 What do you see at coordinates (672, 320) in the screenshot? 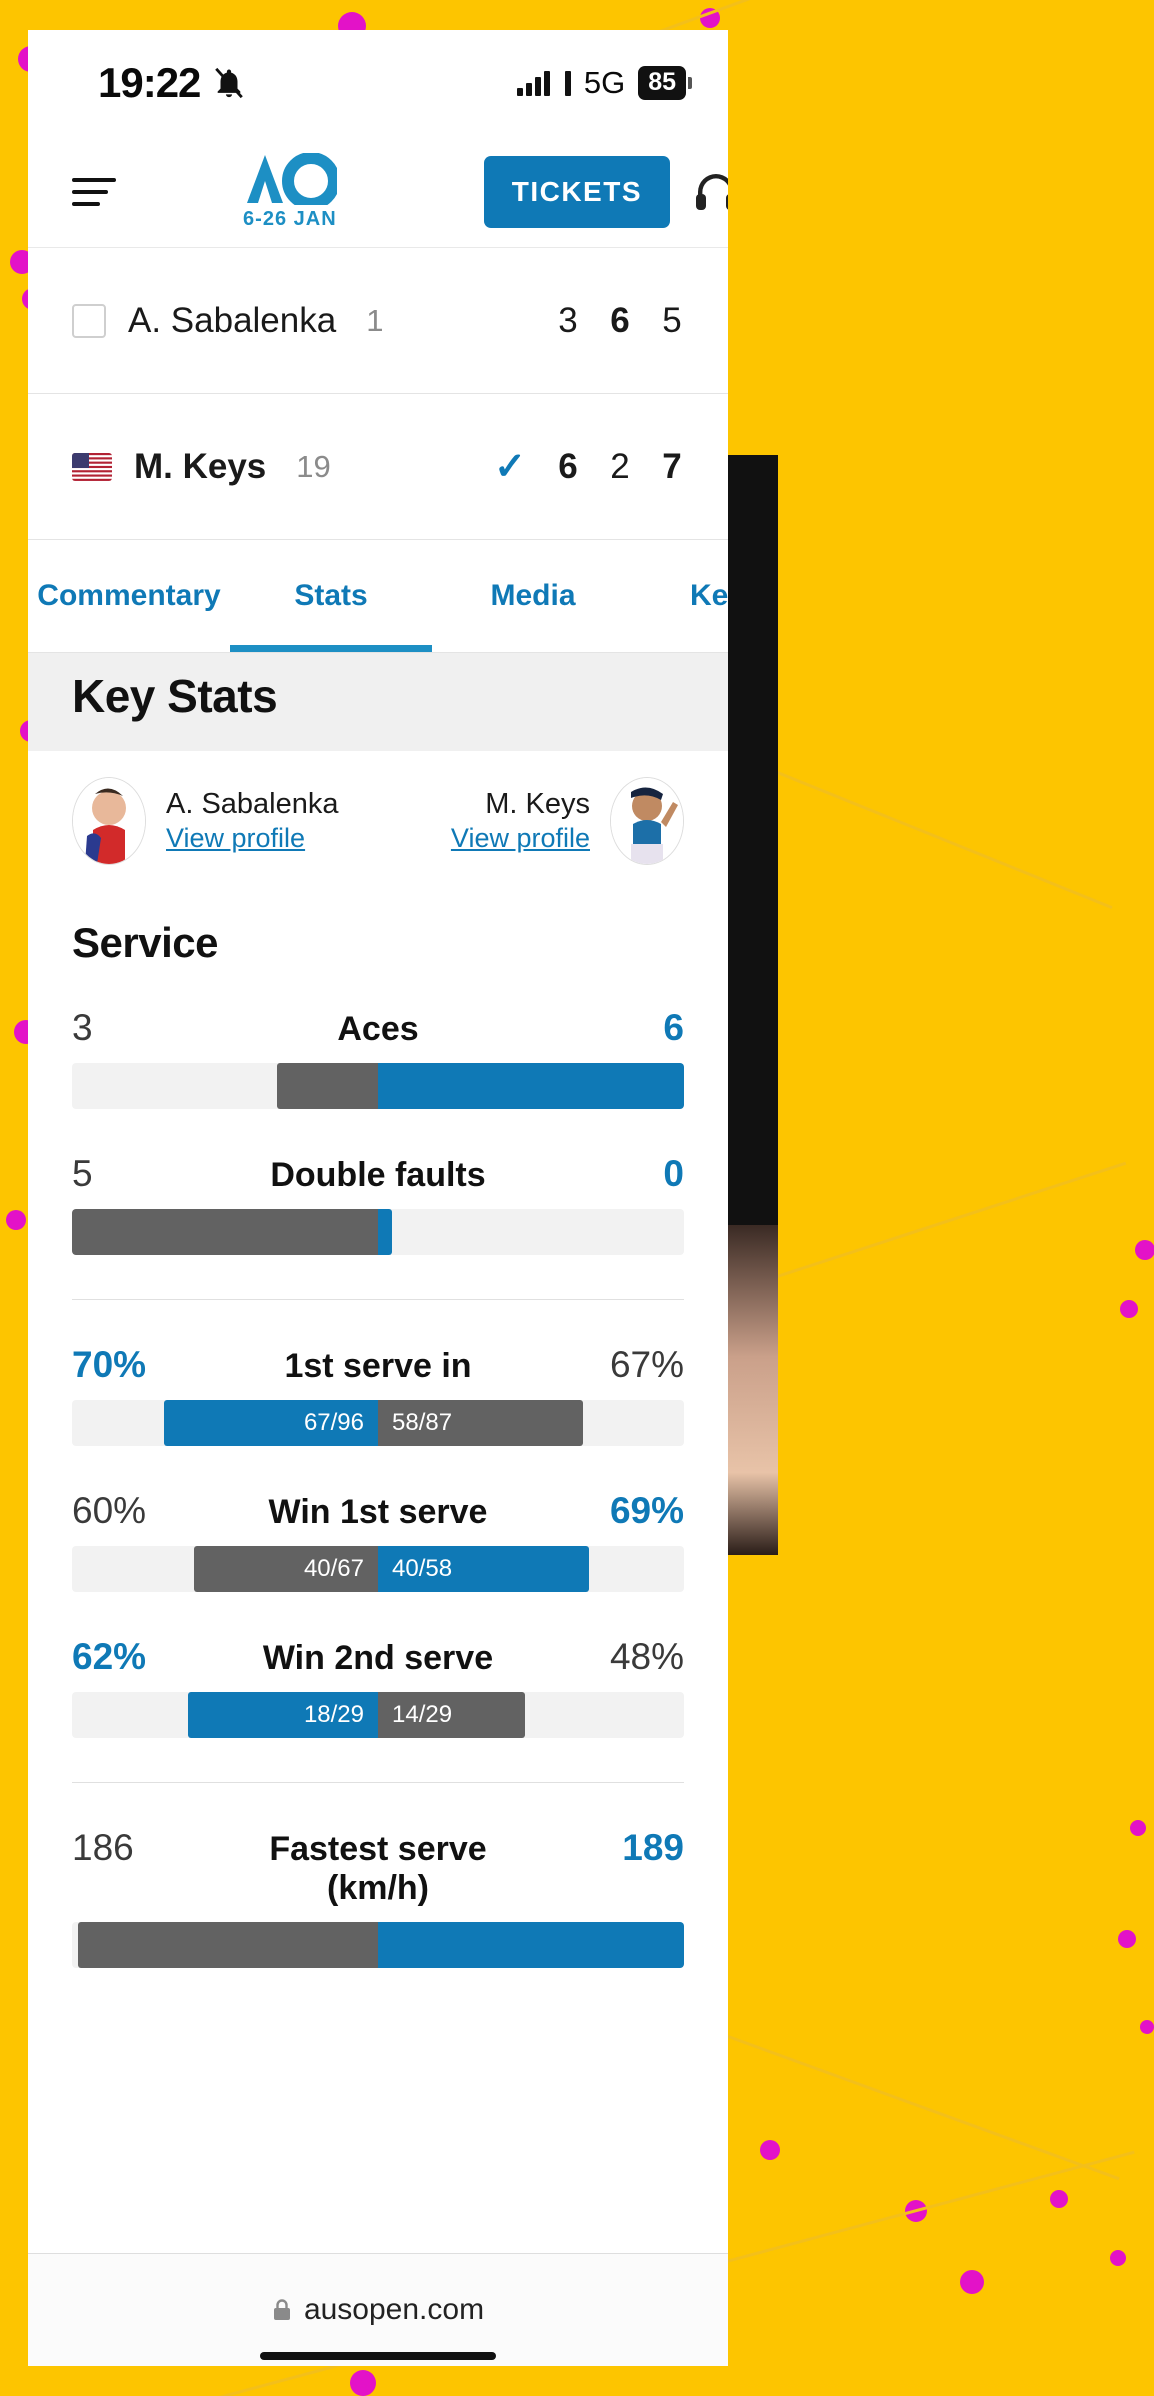
I see `set-score: 5` at bounding box center [672, 320].